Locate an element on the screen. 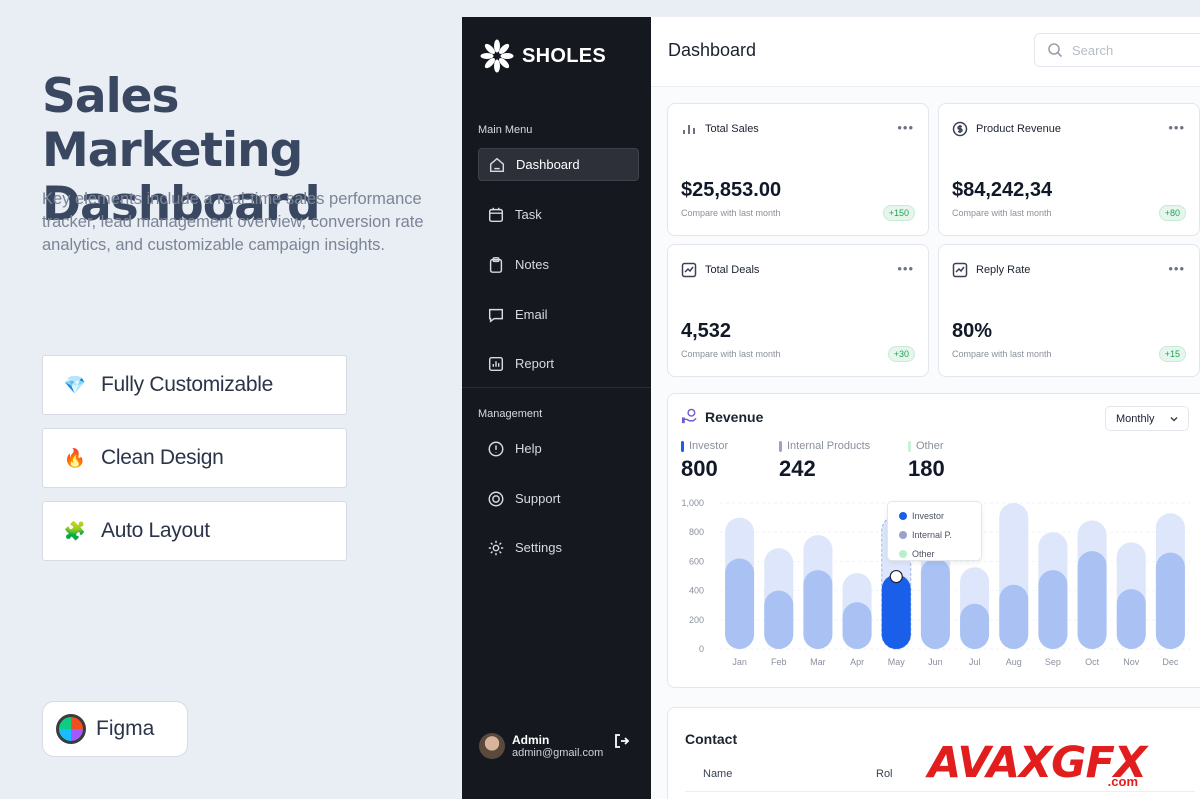  legend-label: Internal Products is located at coordinates (829, 446).